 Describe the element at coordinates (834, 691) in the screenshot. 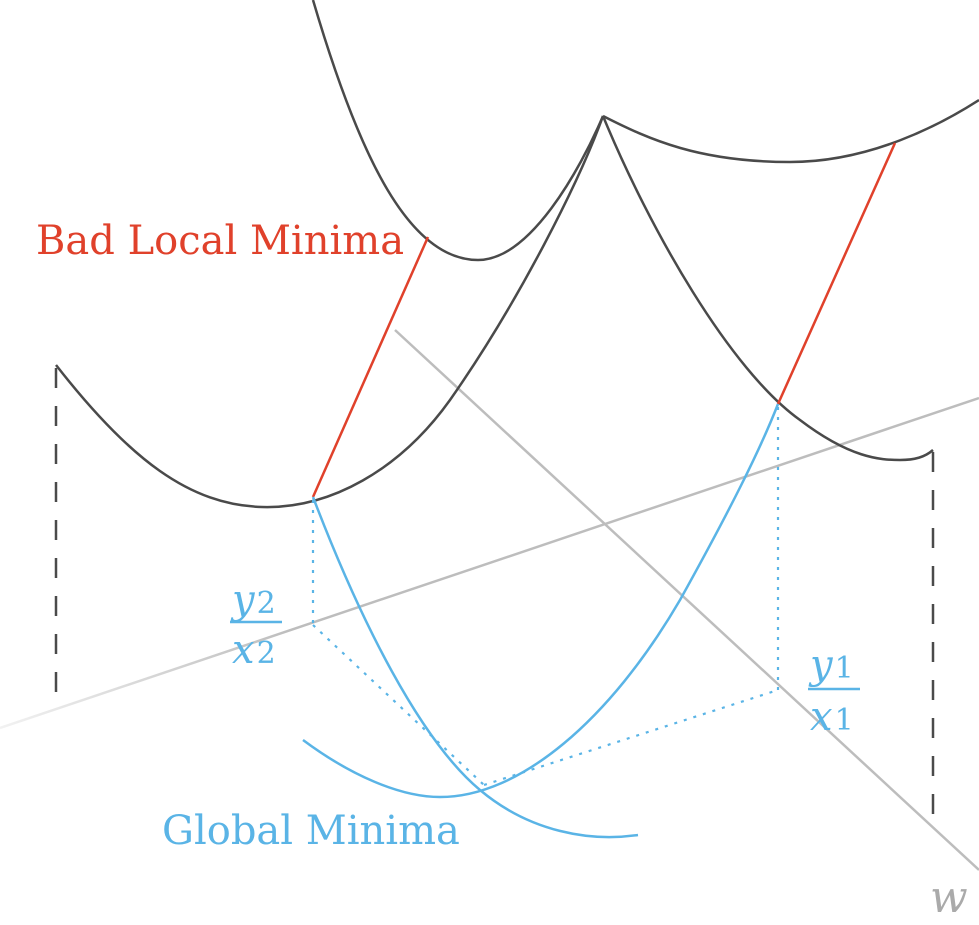

I see `right-point-fraction: y1 x1` at that location.